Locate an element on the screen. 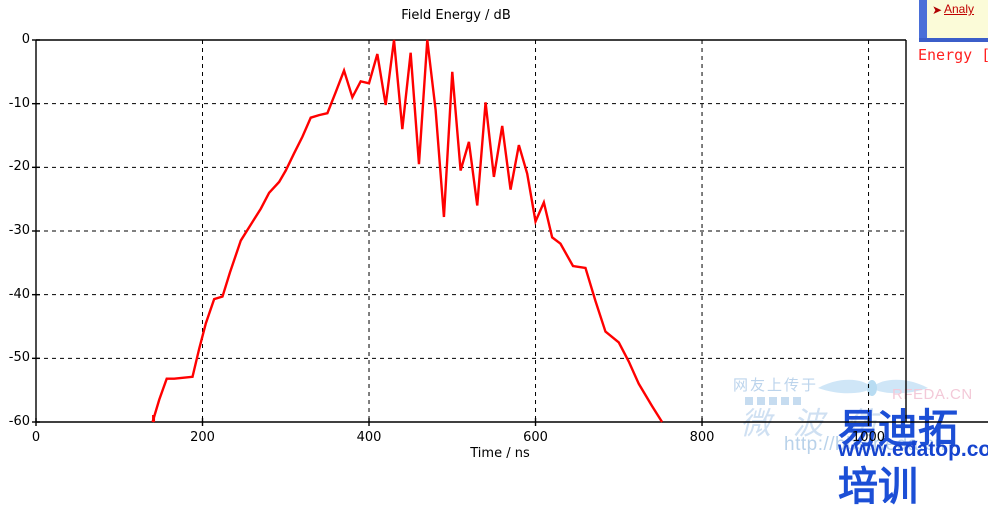 This screenshot has height=512, width=988. x-axis-title: Time / ns is located at coordinates (500, 453).